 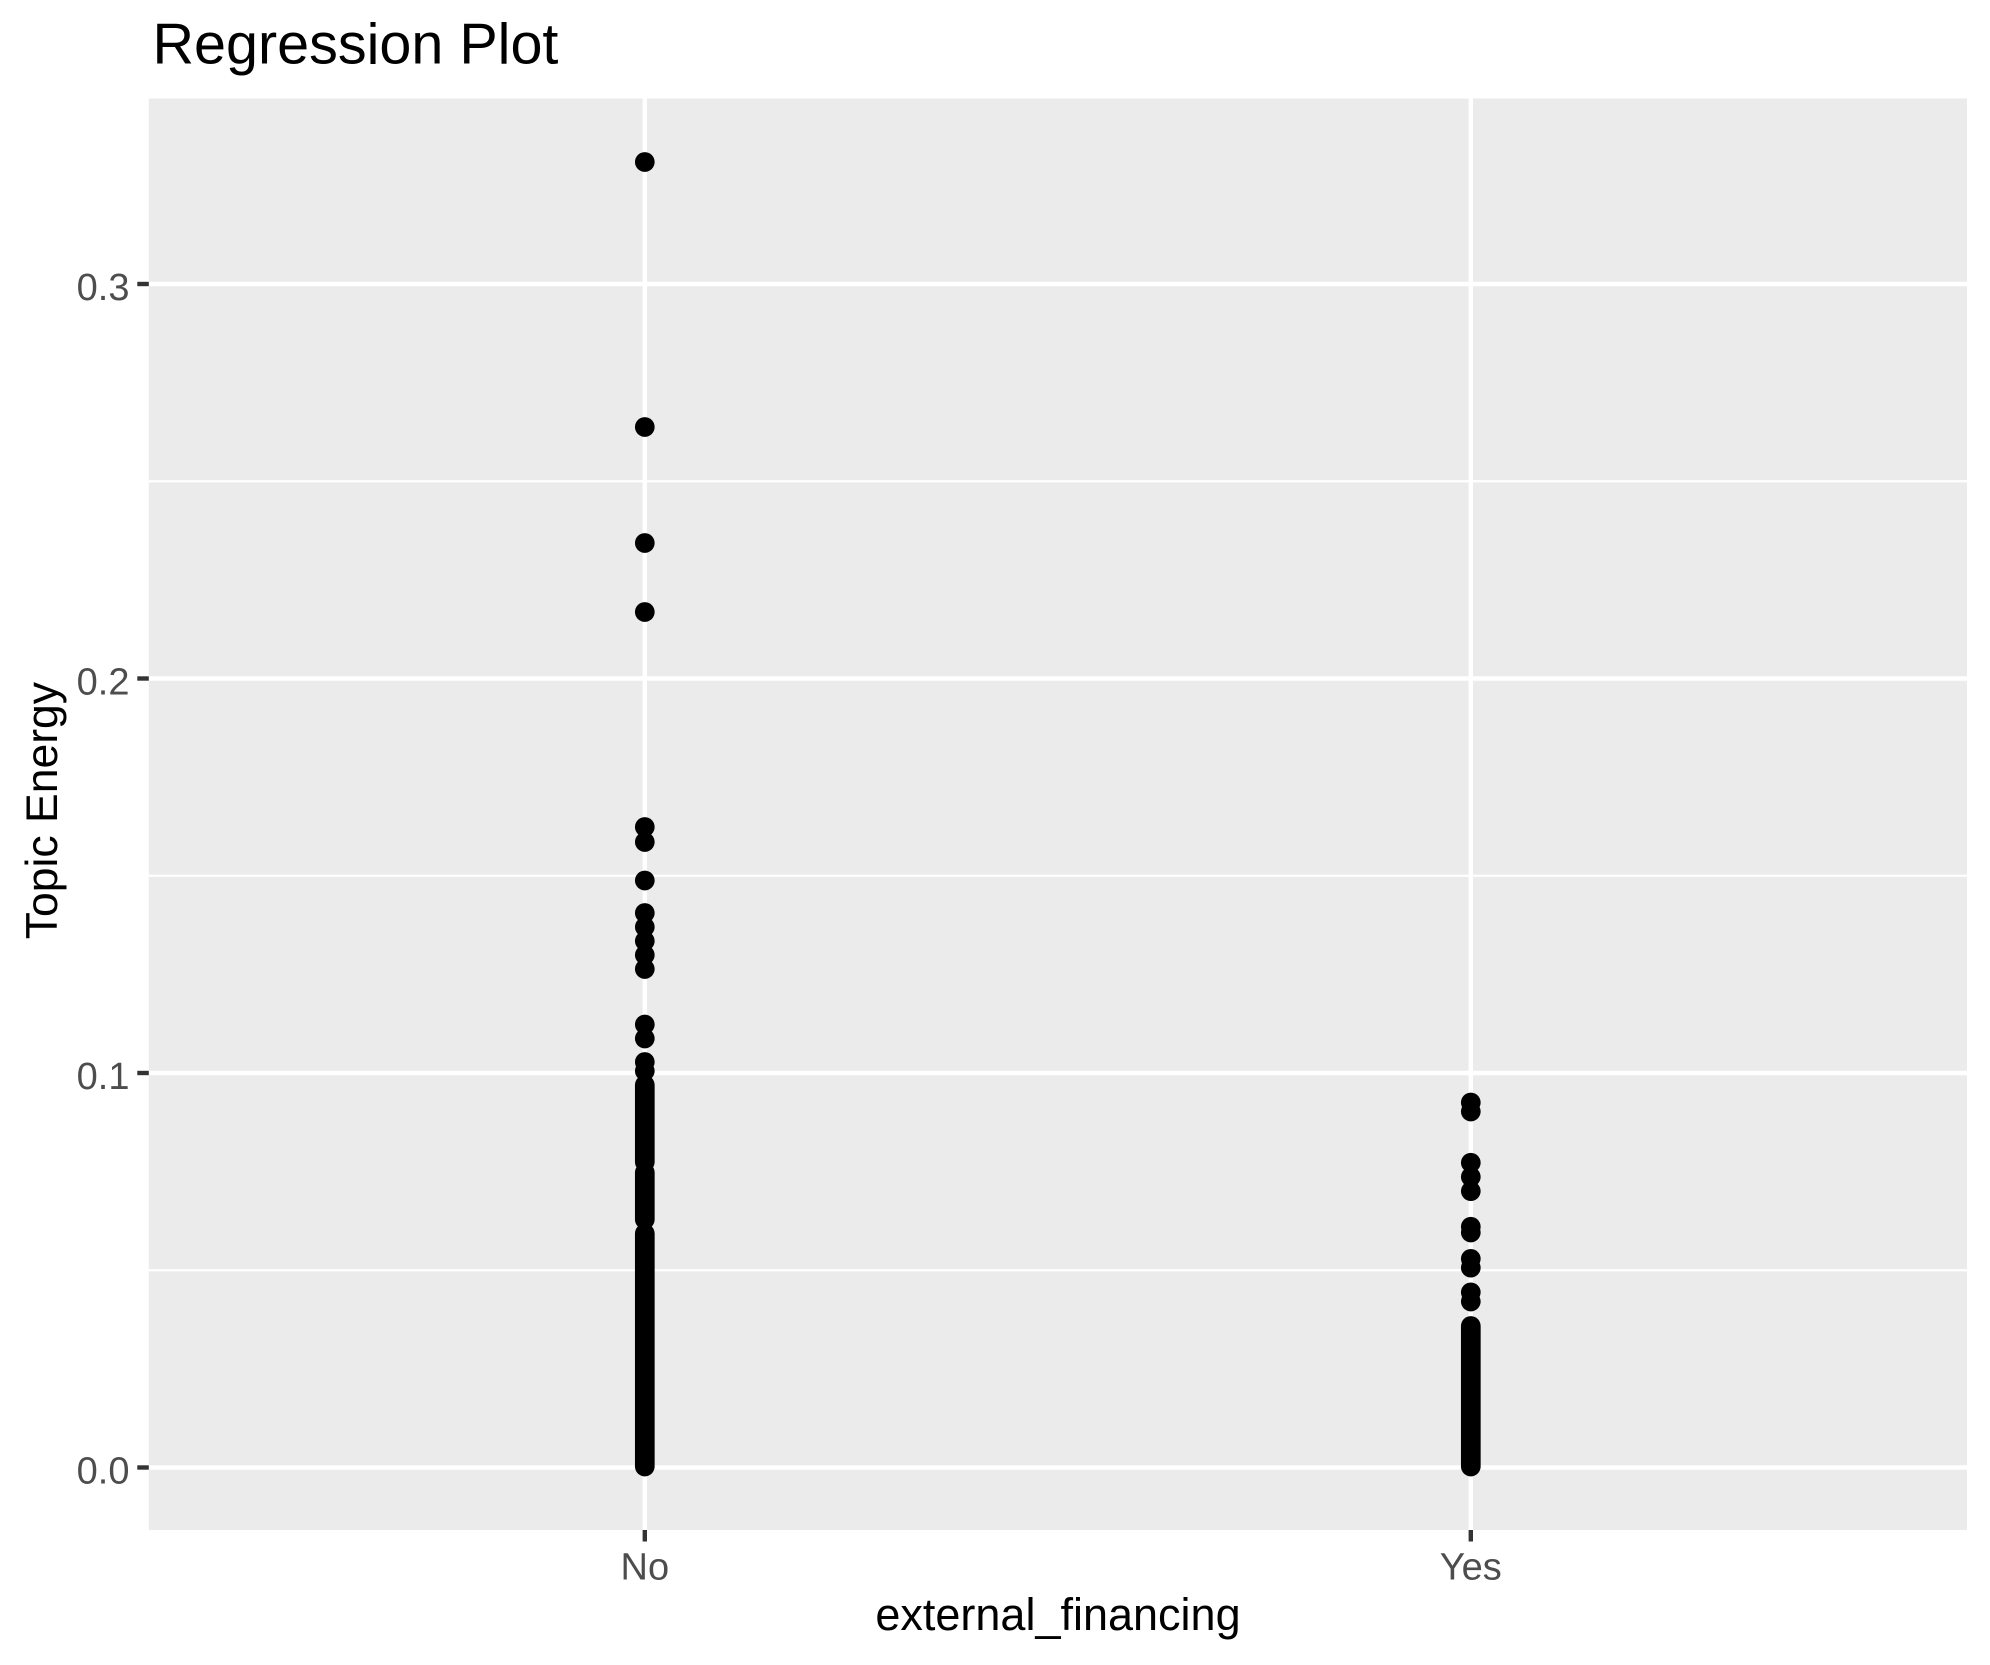 I want to click on svg-text: 0.1, so click(x=103, y=1077).